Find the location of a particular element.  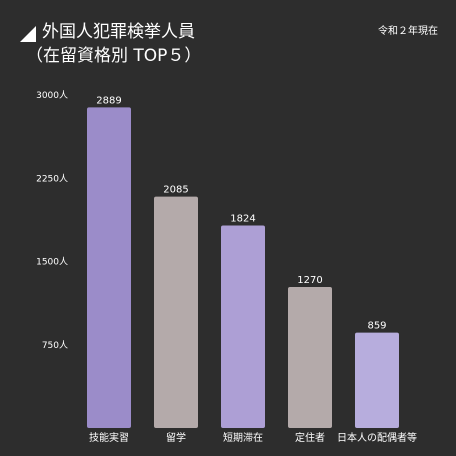

bar-value-label: 859 is located at coordinates (376, 326).